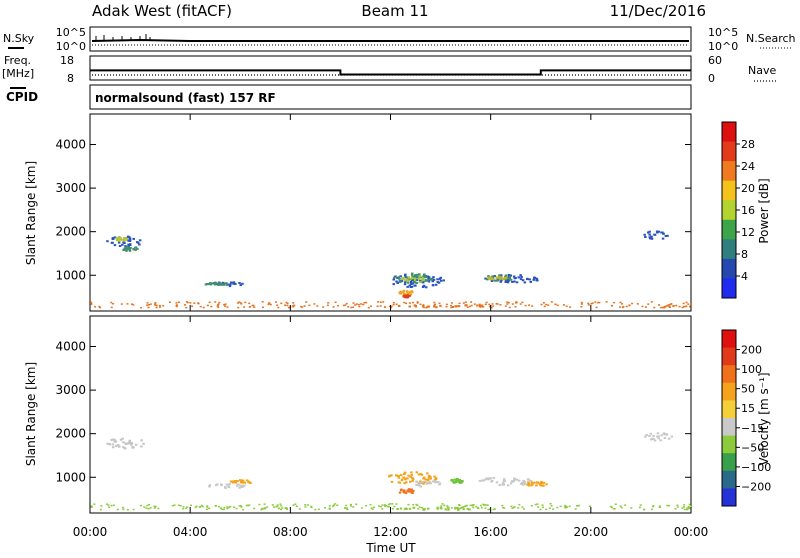  I want to click on colorbar-tick-label: 15, so click(748, 408).